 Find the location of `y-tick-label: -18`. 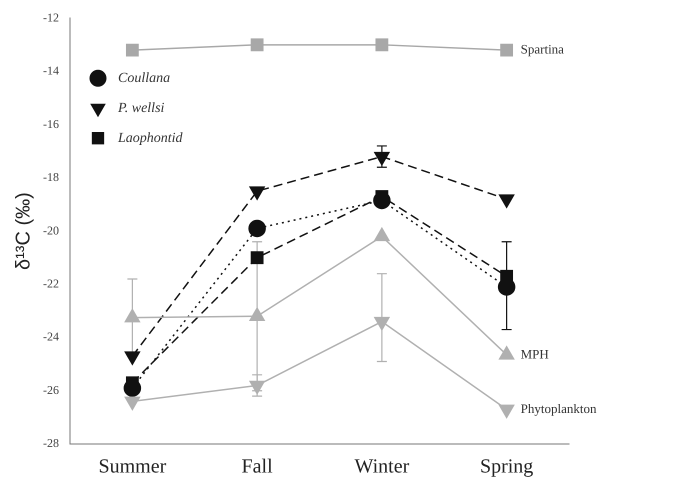

y-tick-label: -18 is located at coordinates (50, 177).